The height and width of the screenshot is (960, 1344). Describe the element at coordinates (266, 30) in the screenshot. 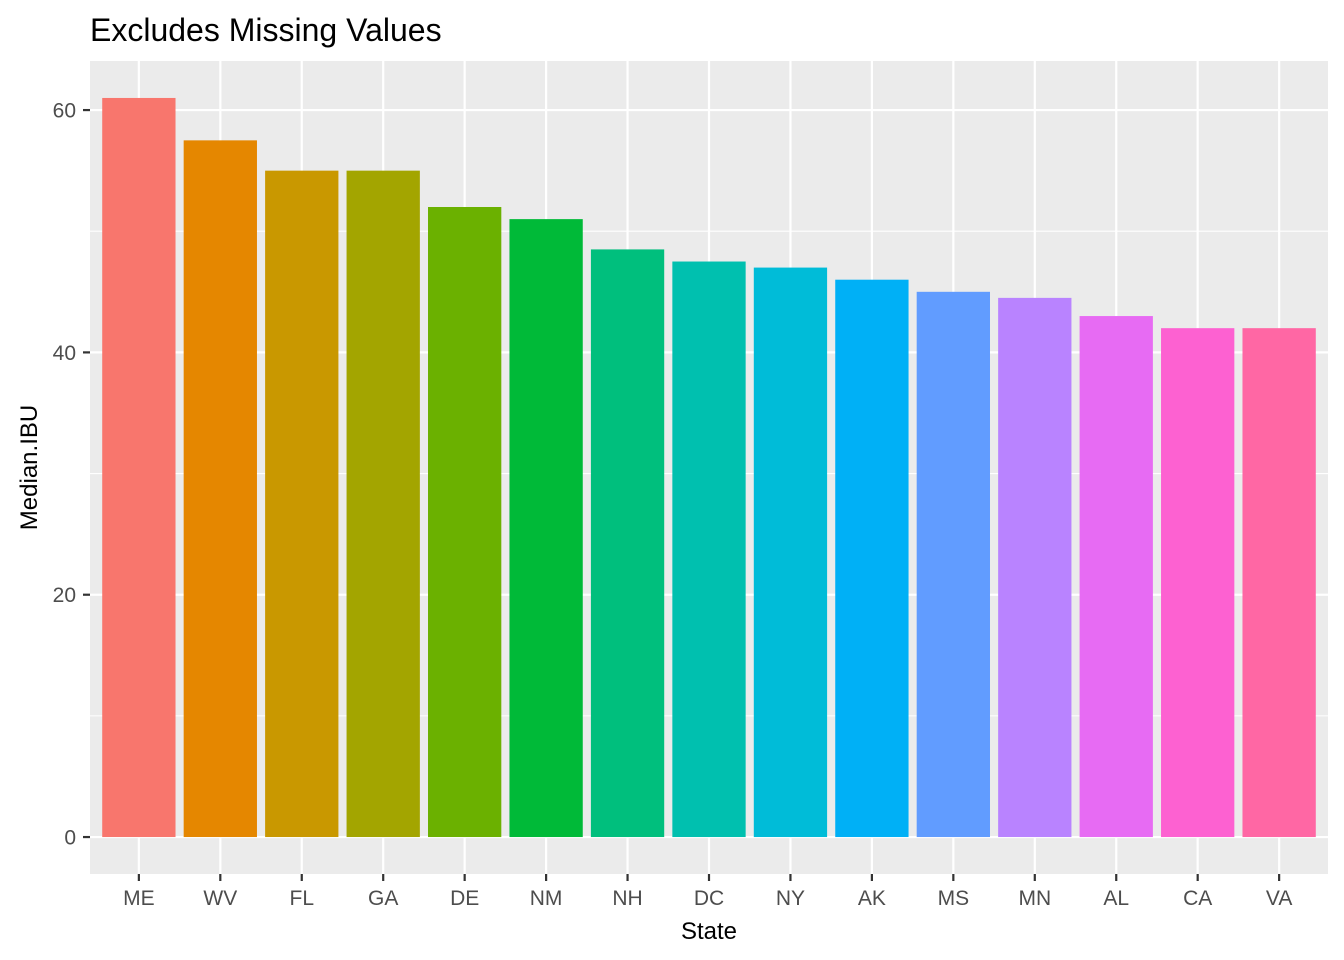

I see `chart-title: Excludes Missing Values` at that location.